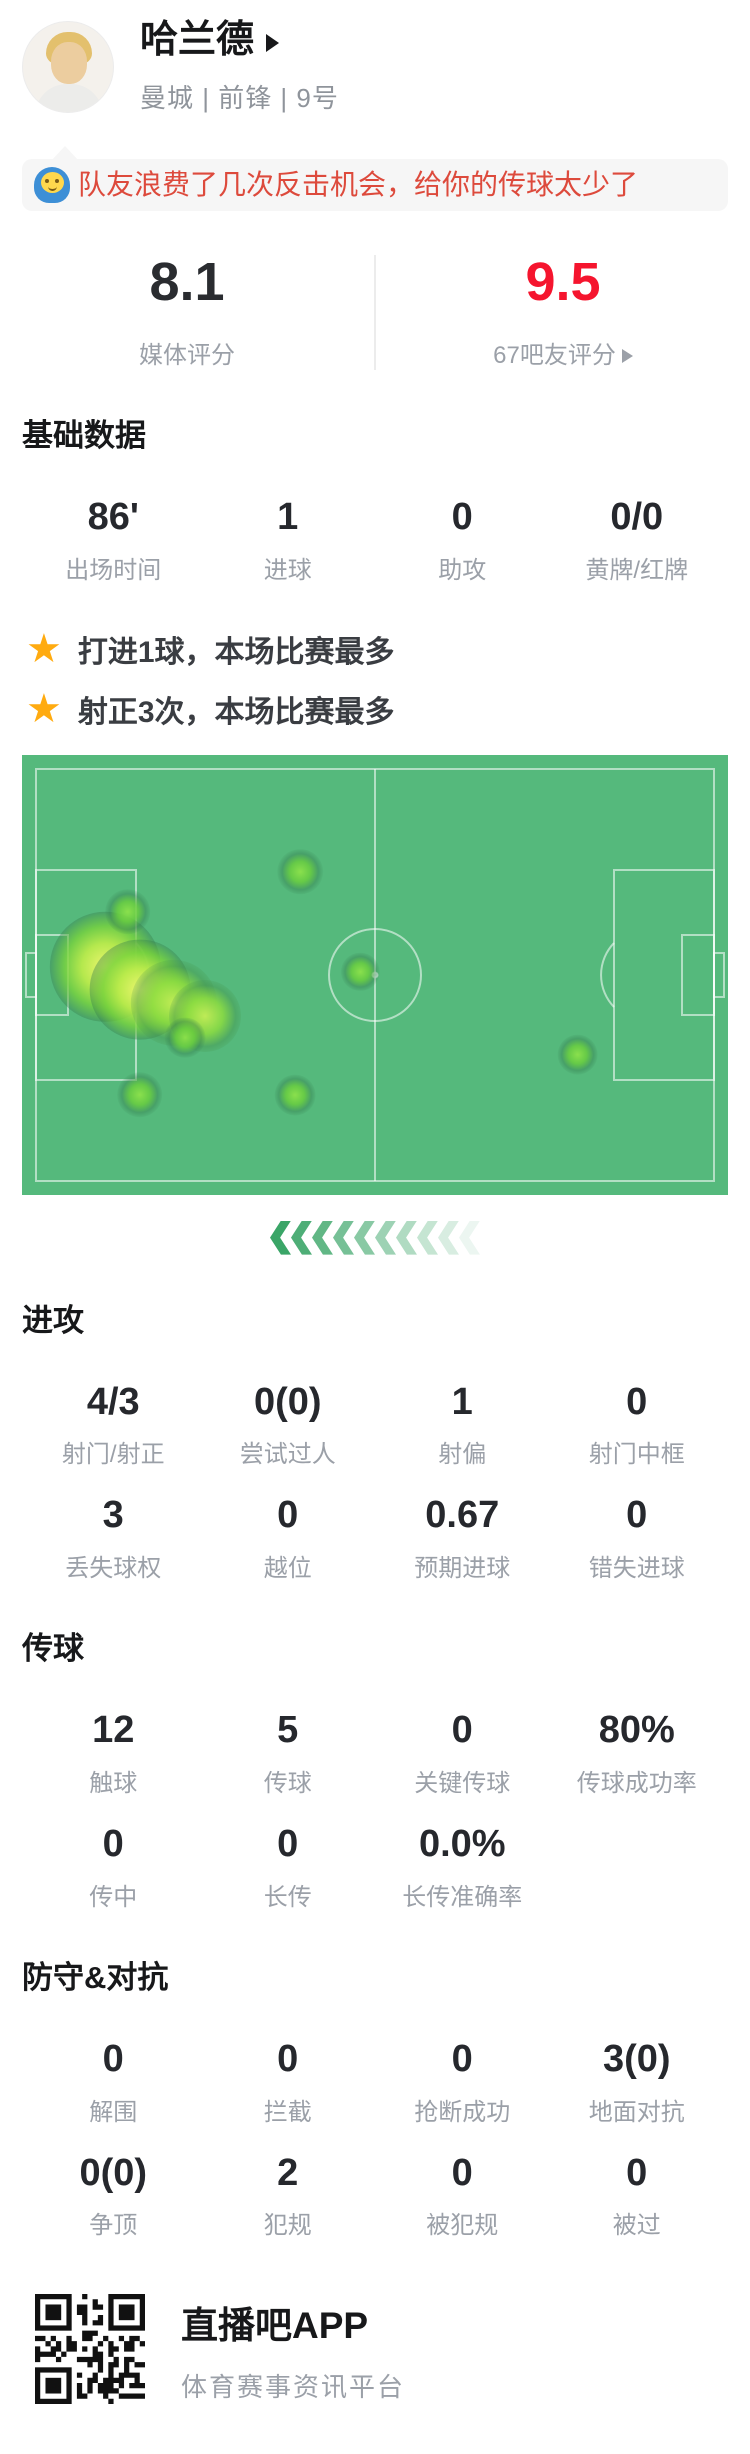  Describe the element at coordinates (462, 570) in the screenshot. I see `stat-label: 助攻` at that location.